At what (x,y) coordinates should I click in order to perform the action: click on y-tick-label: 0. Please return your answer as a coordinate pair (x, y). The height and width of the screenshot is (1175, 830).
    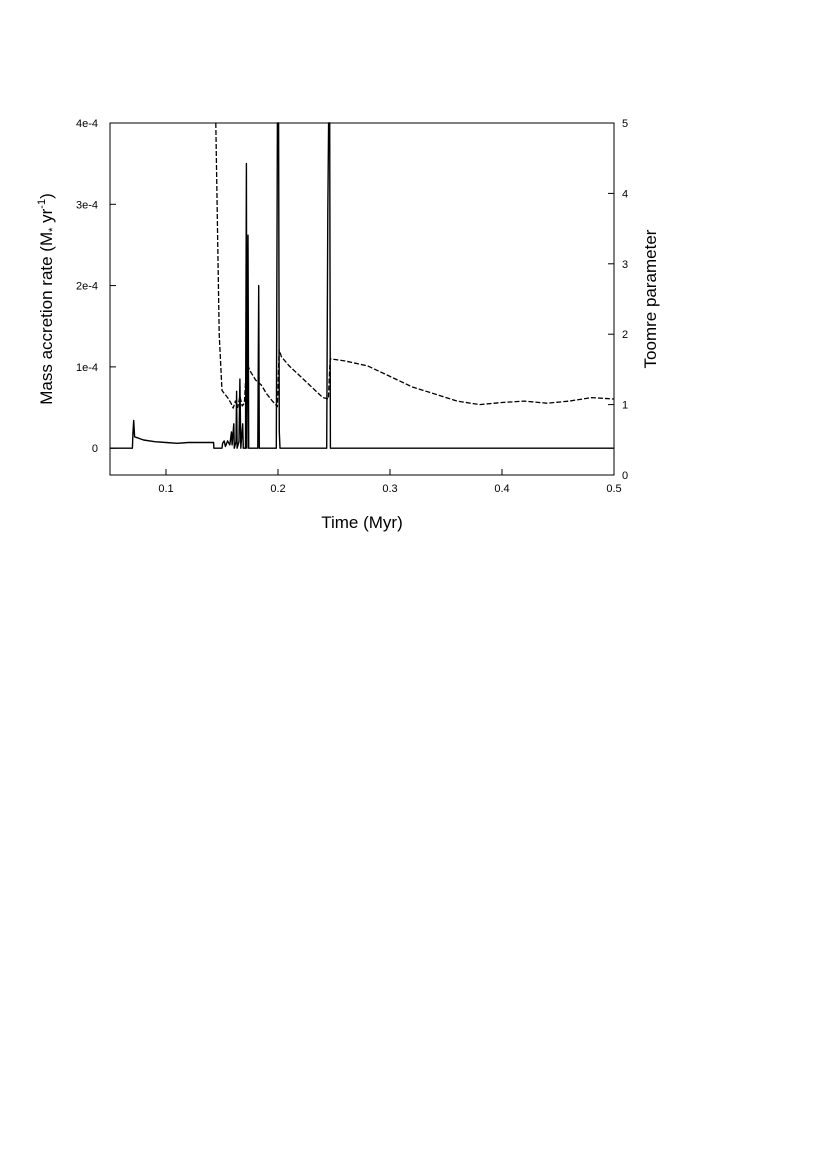
    Looking at the image, I should click on (95, 449).